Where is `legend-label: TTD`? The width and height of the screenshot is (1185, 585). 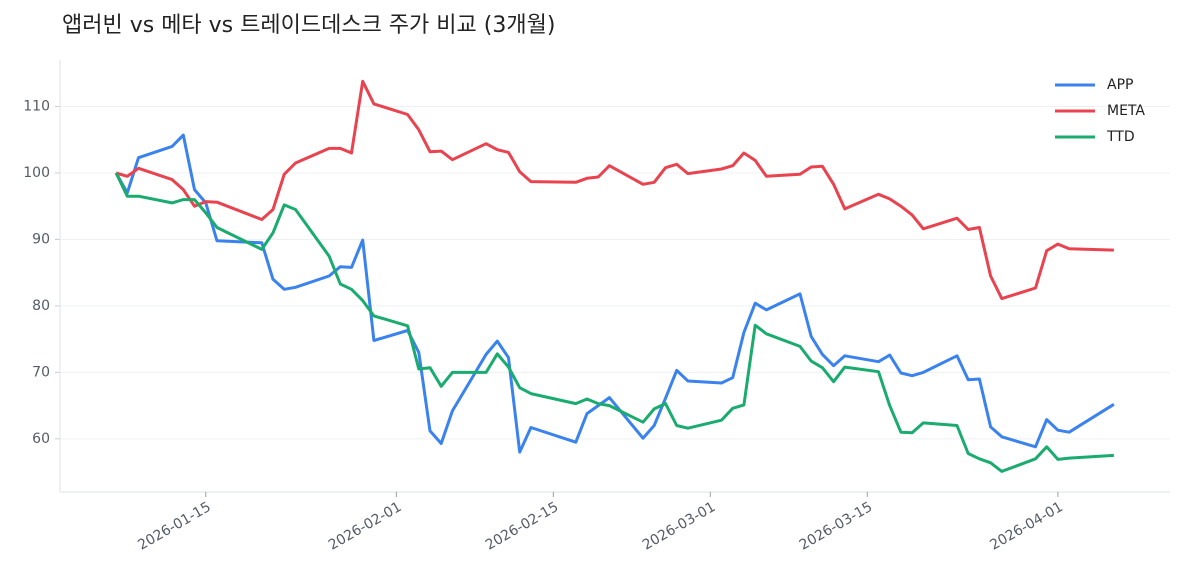
legend-label: TTD is located at coordinates (1120, 137).